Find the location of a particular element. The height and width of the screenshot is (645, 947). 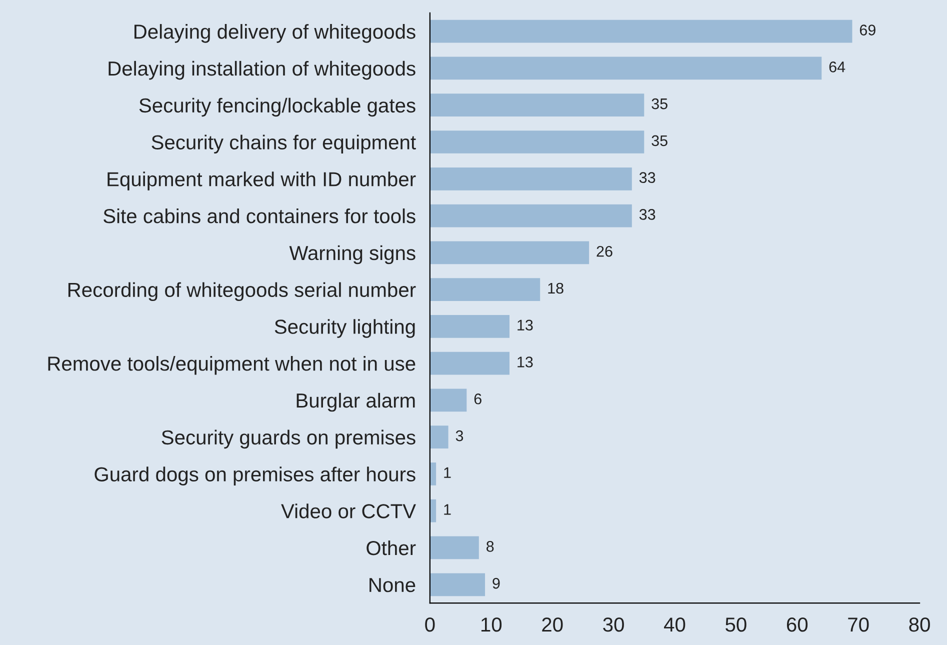

y-tick-label: Remove tools/equipment when not in use is located at coordinates (232, 365).